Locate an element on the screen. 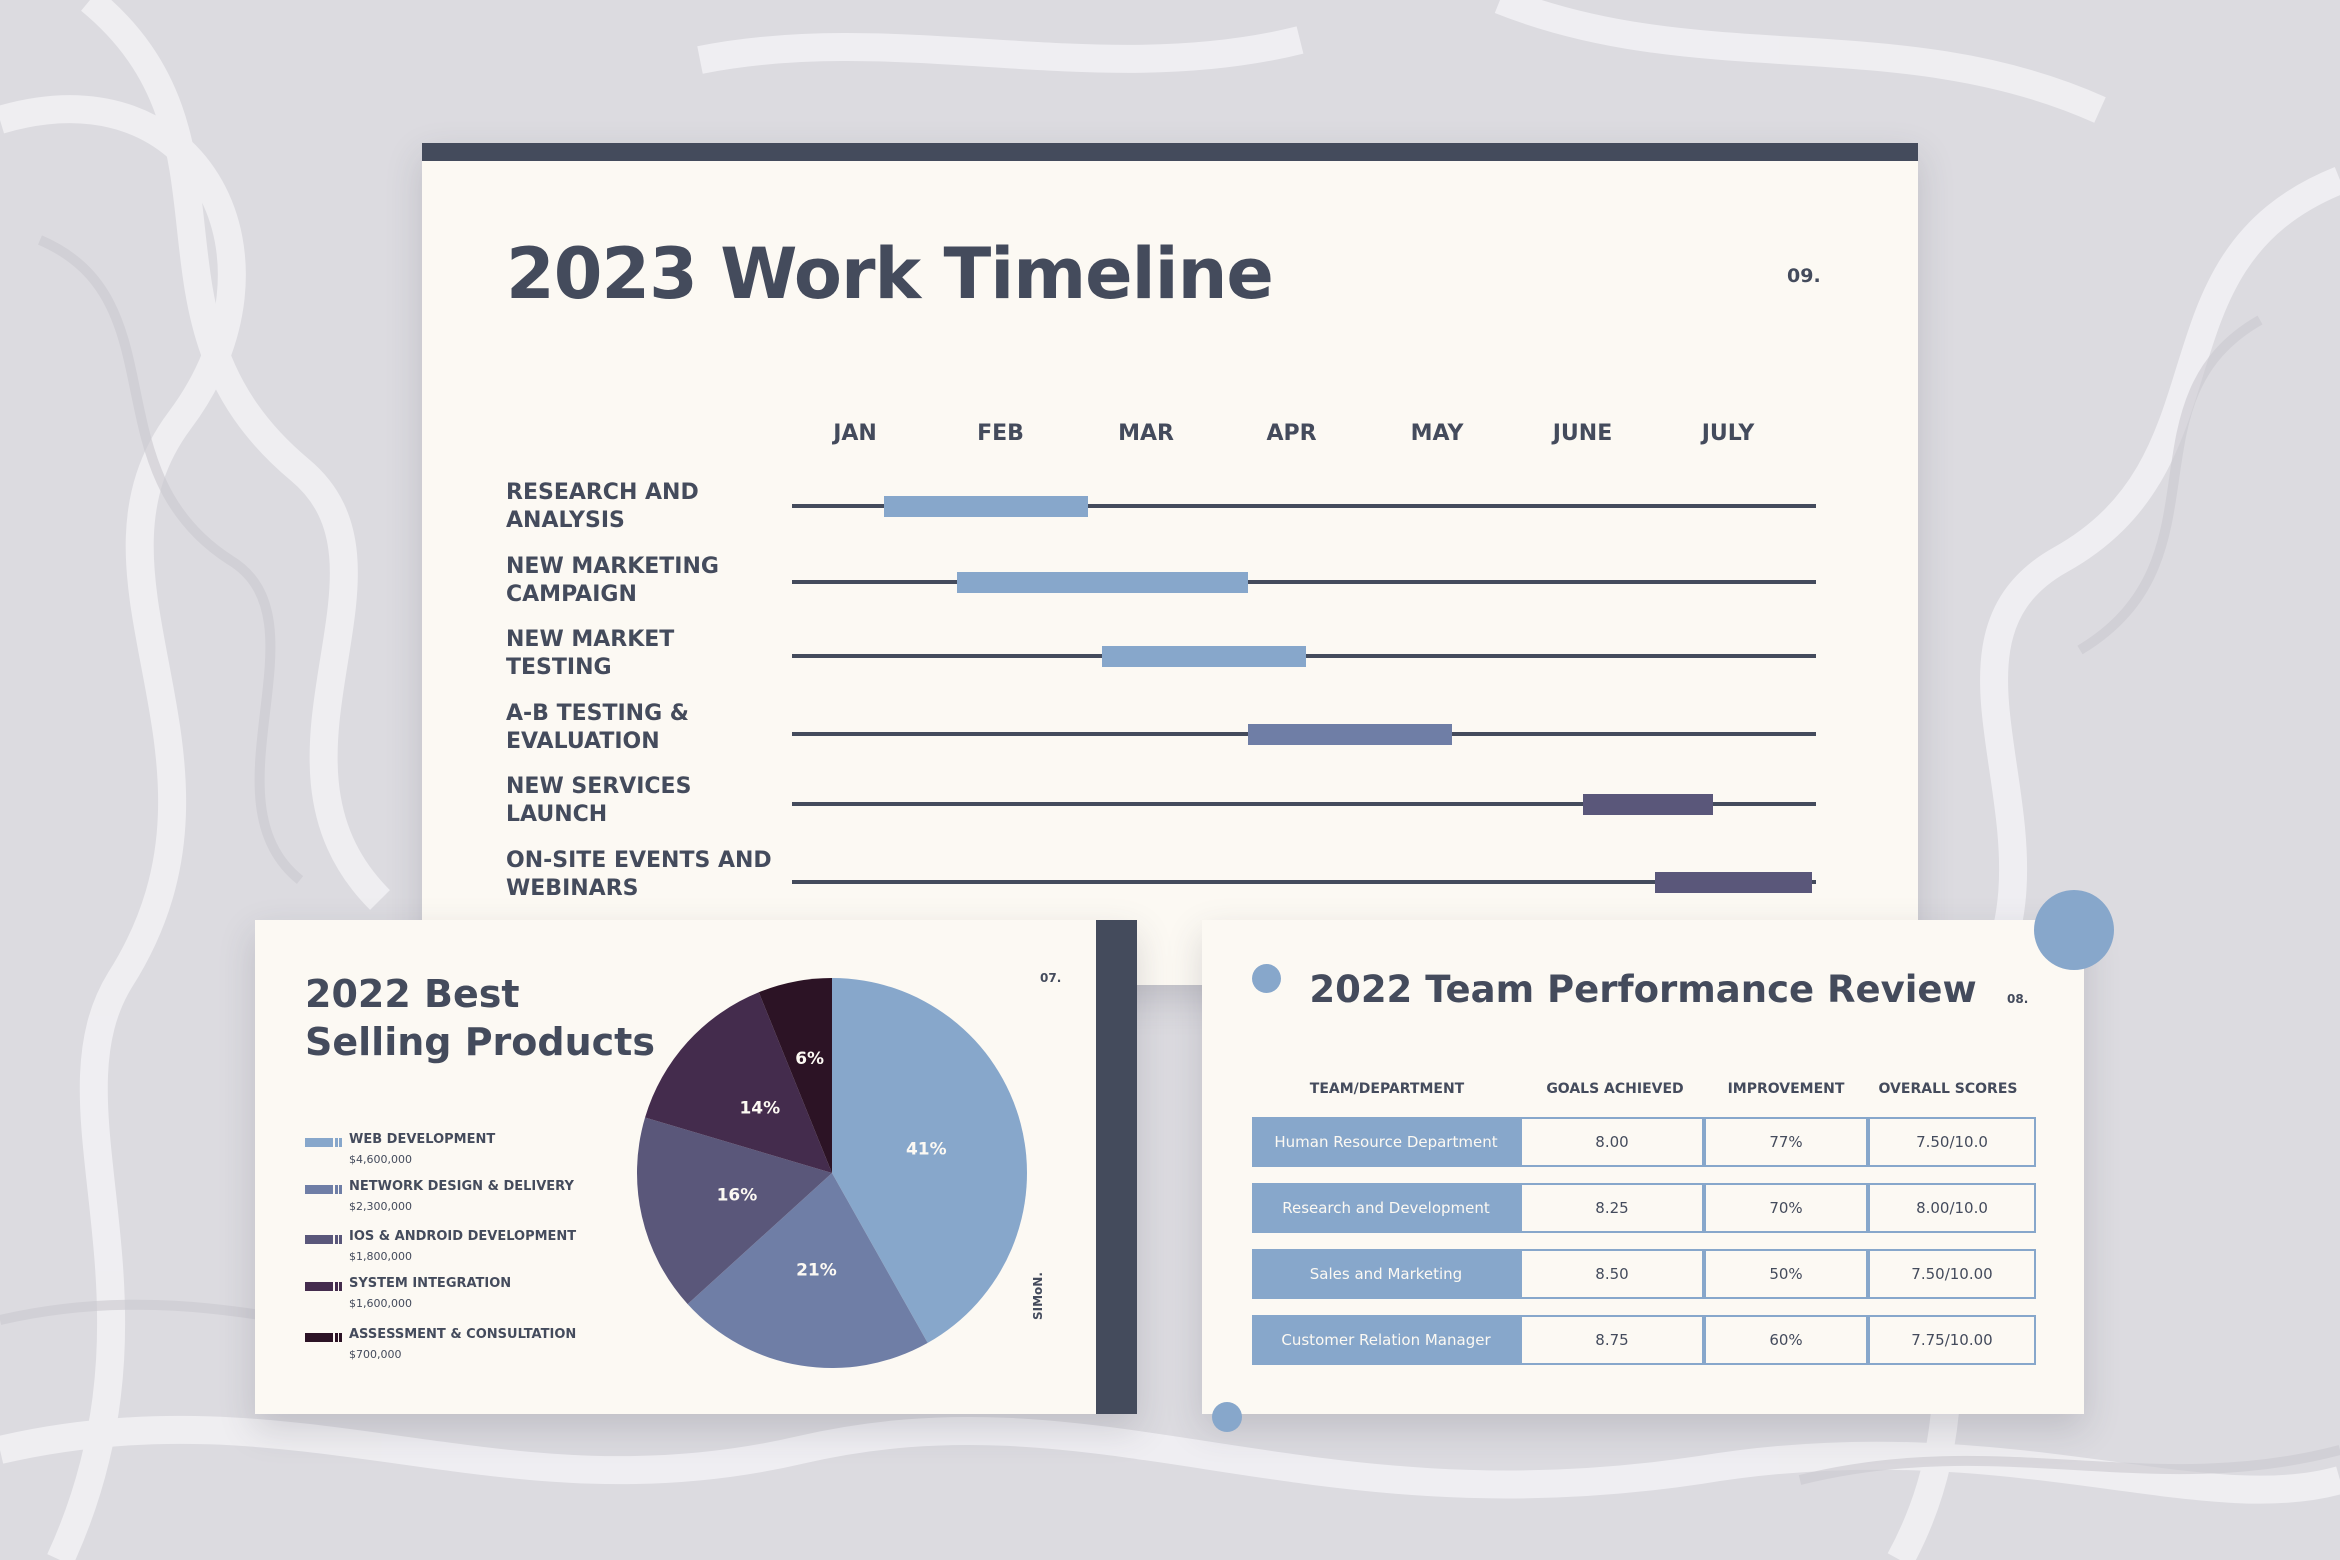  table-header-cell: OVERALL SCORES is located at coordinates (1948, 1089).